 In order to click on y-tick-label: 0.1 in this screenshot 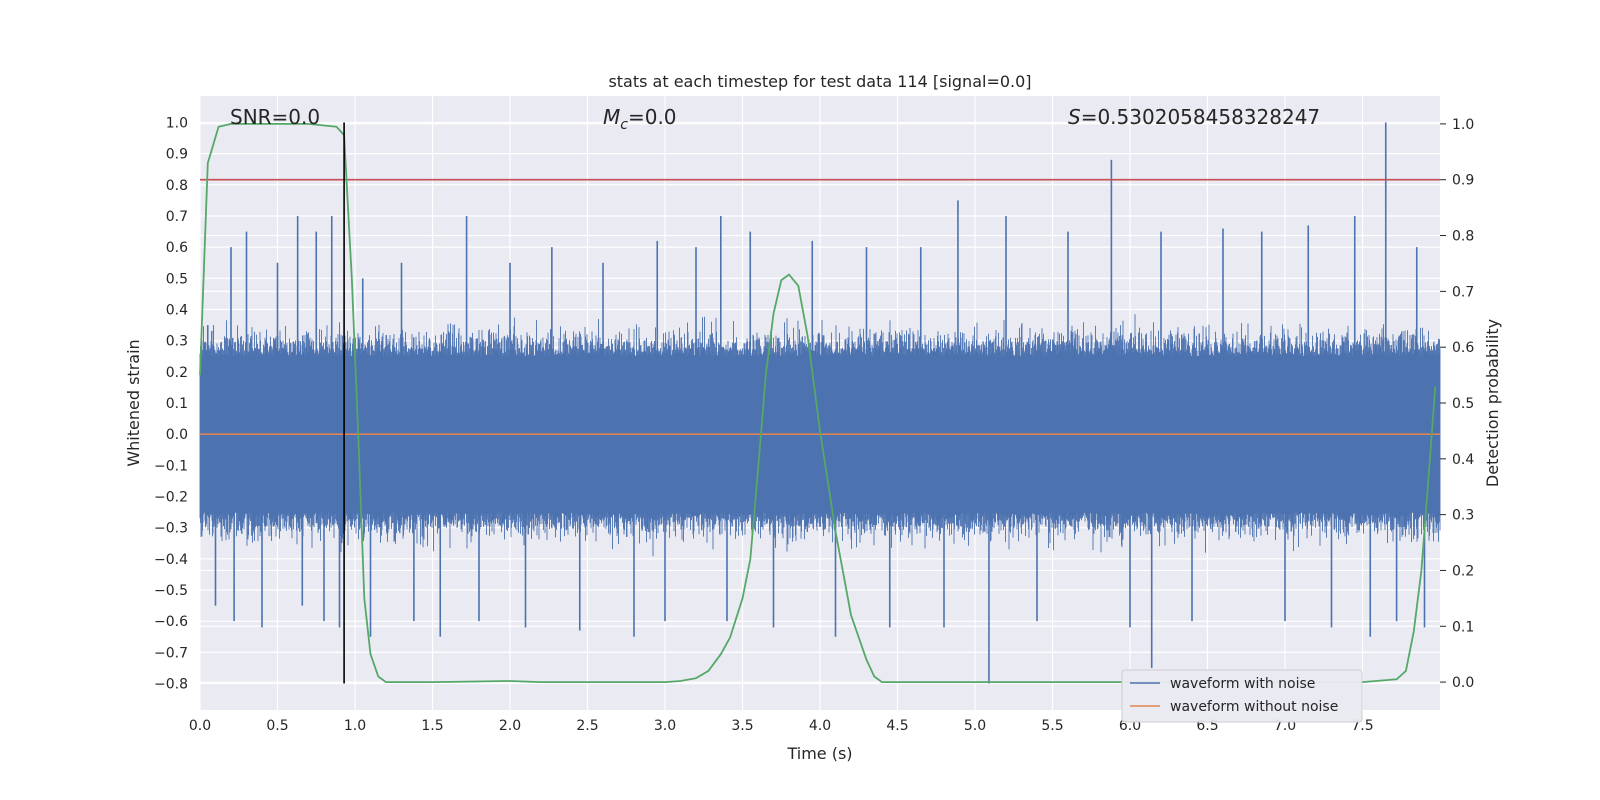, I will do `click(177, 404)`.